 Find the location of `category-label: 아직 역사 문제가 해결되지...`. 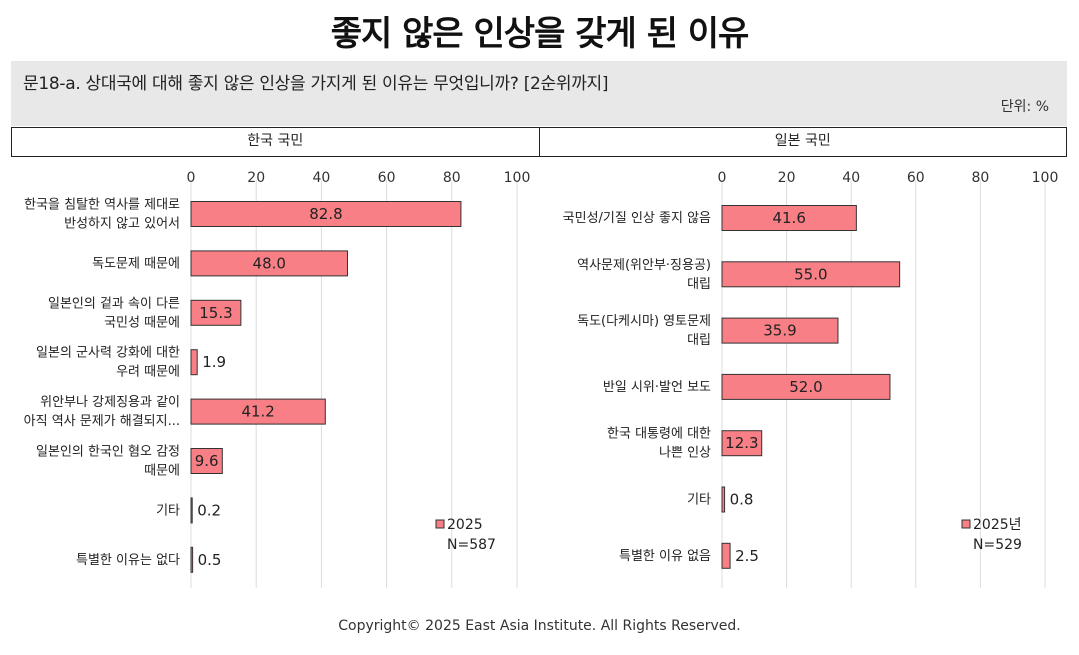

category-label: 아직 역사 문제가 해결되지... is located at coordinates (102, 421).